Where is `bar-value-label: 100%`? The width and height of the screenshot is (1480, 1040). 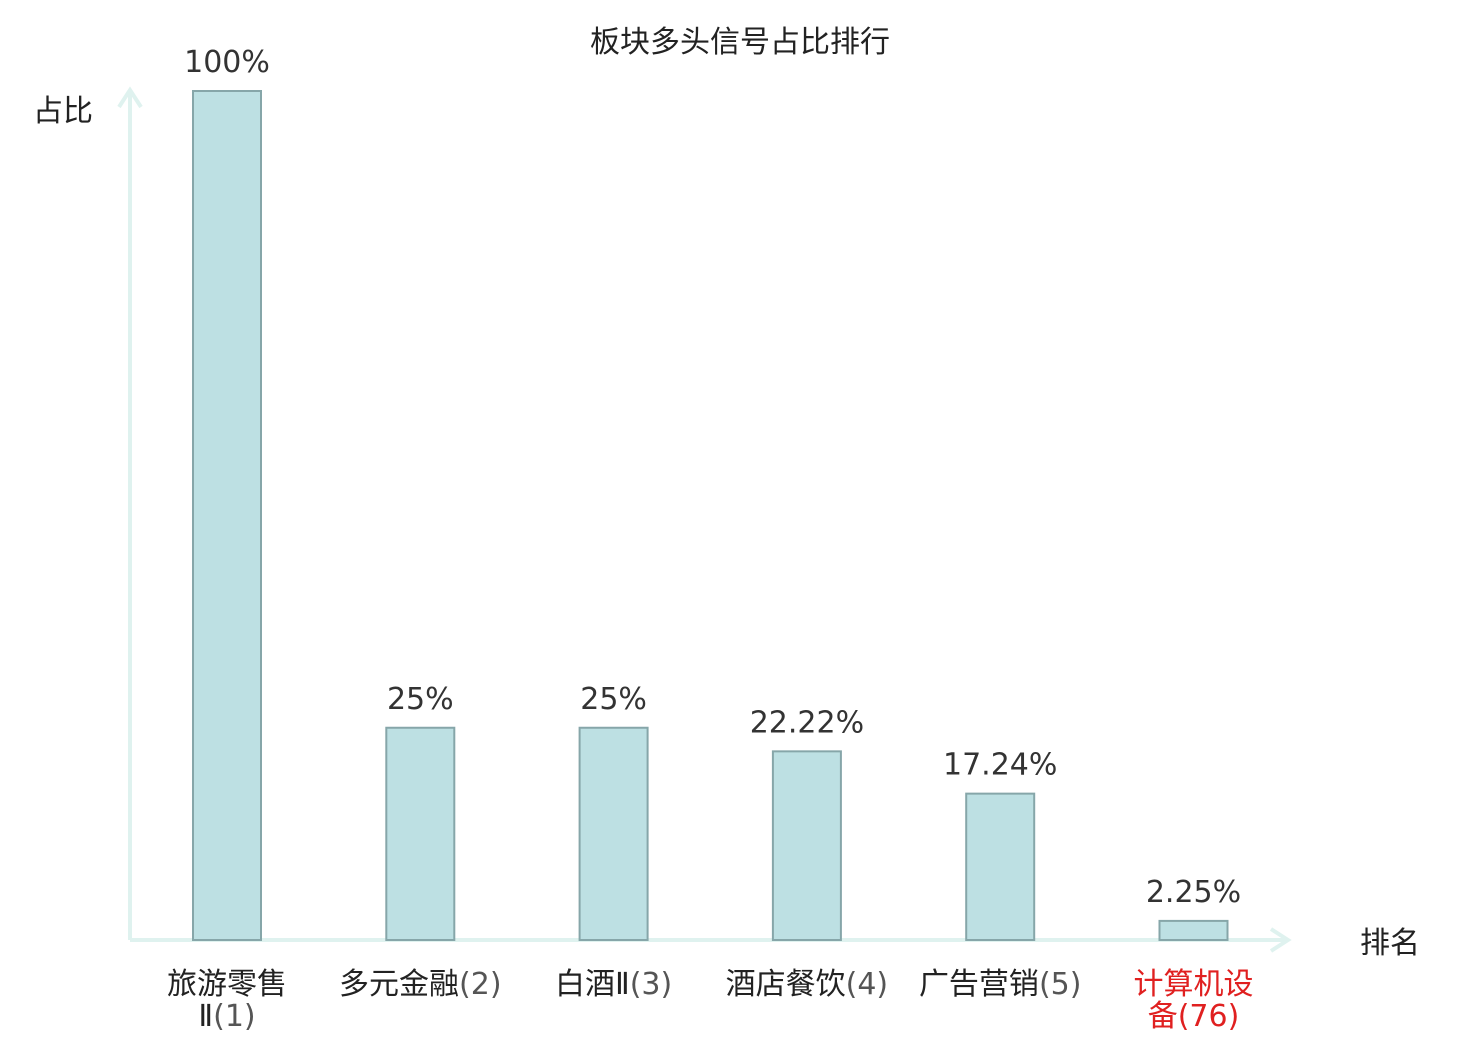 bar-value-label: 100% is located at coordinates (227, 62).